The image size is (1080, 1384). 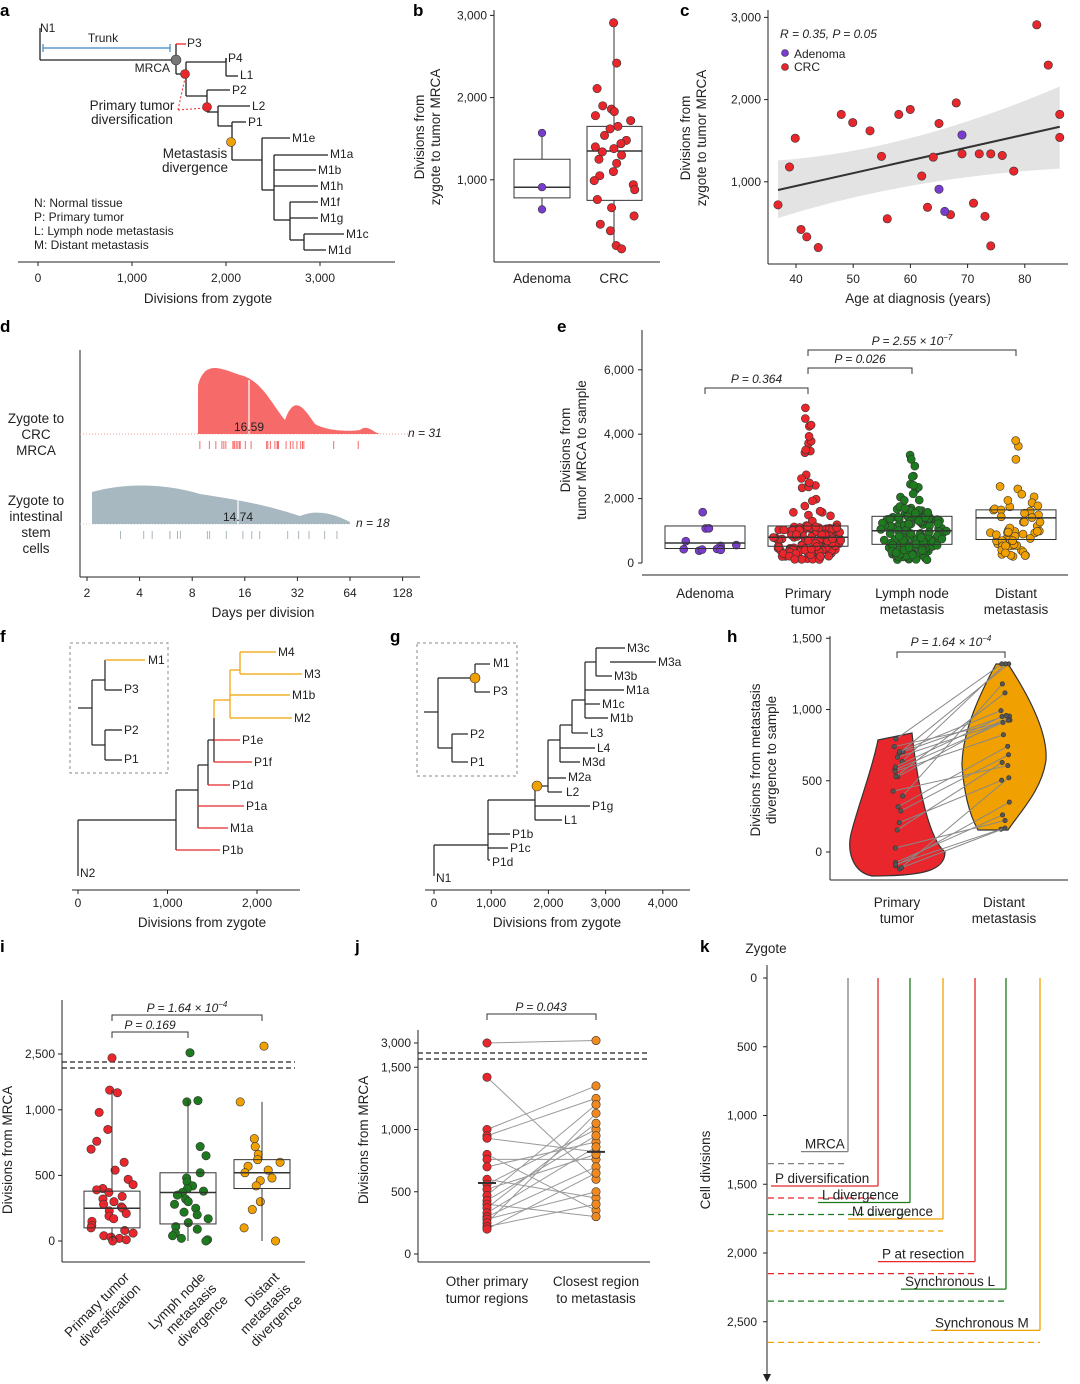 I want to click on g-leaf: M2a, so click(x=580, y=777).